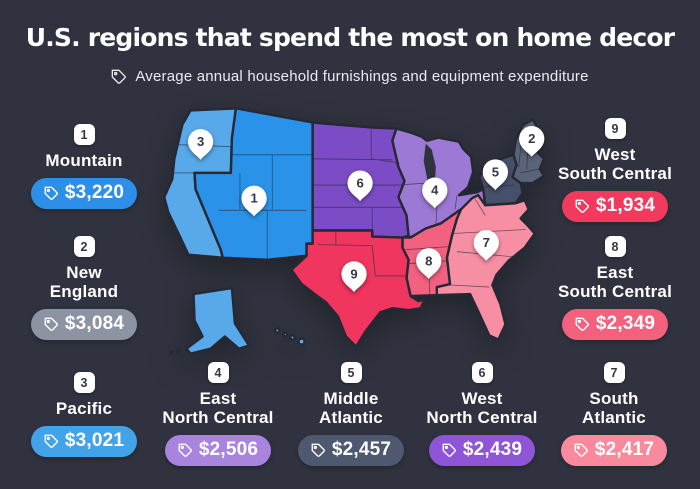  Describe the element at coordinates (94, 193) in the screenshot. I see `region-value: $3,220` at that location.